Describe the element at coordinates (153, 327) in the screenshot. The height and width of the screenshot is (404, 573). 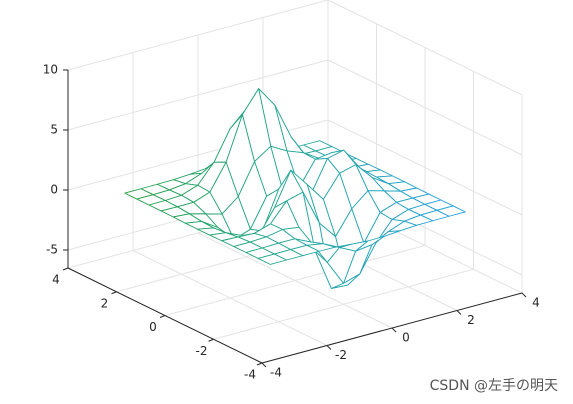
I see `y-tick-label: 0` at that location.